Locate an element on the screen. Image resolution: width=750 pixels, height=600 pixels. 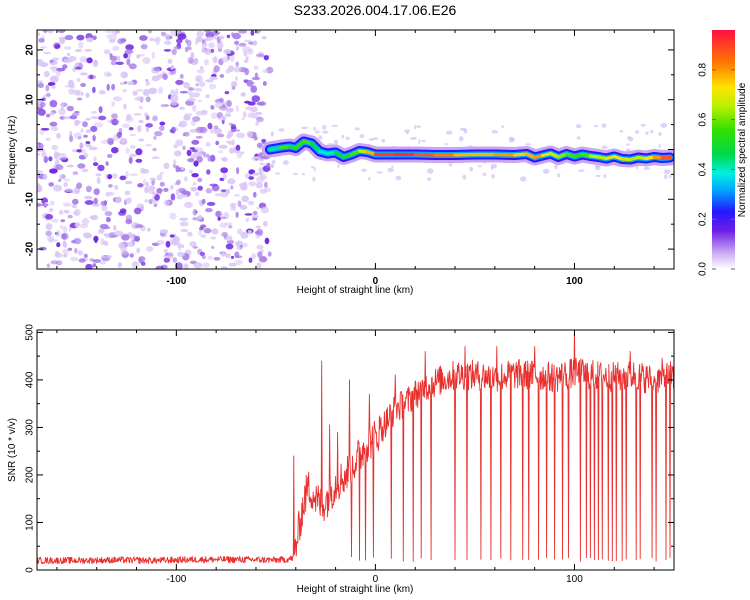
colorbar-tick-label: 0.6 is located at coordinates (703, 119).